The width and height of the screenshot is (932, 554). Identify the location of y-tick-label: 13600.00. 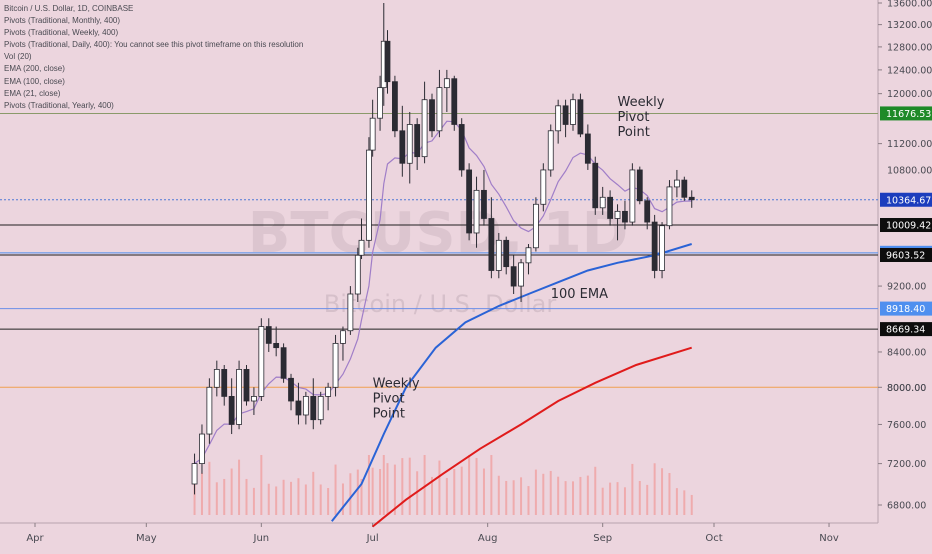
(909, 5).